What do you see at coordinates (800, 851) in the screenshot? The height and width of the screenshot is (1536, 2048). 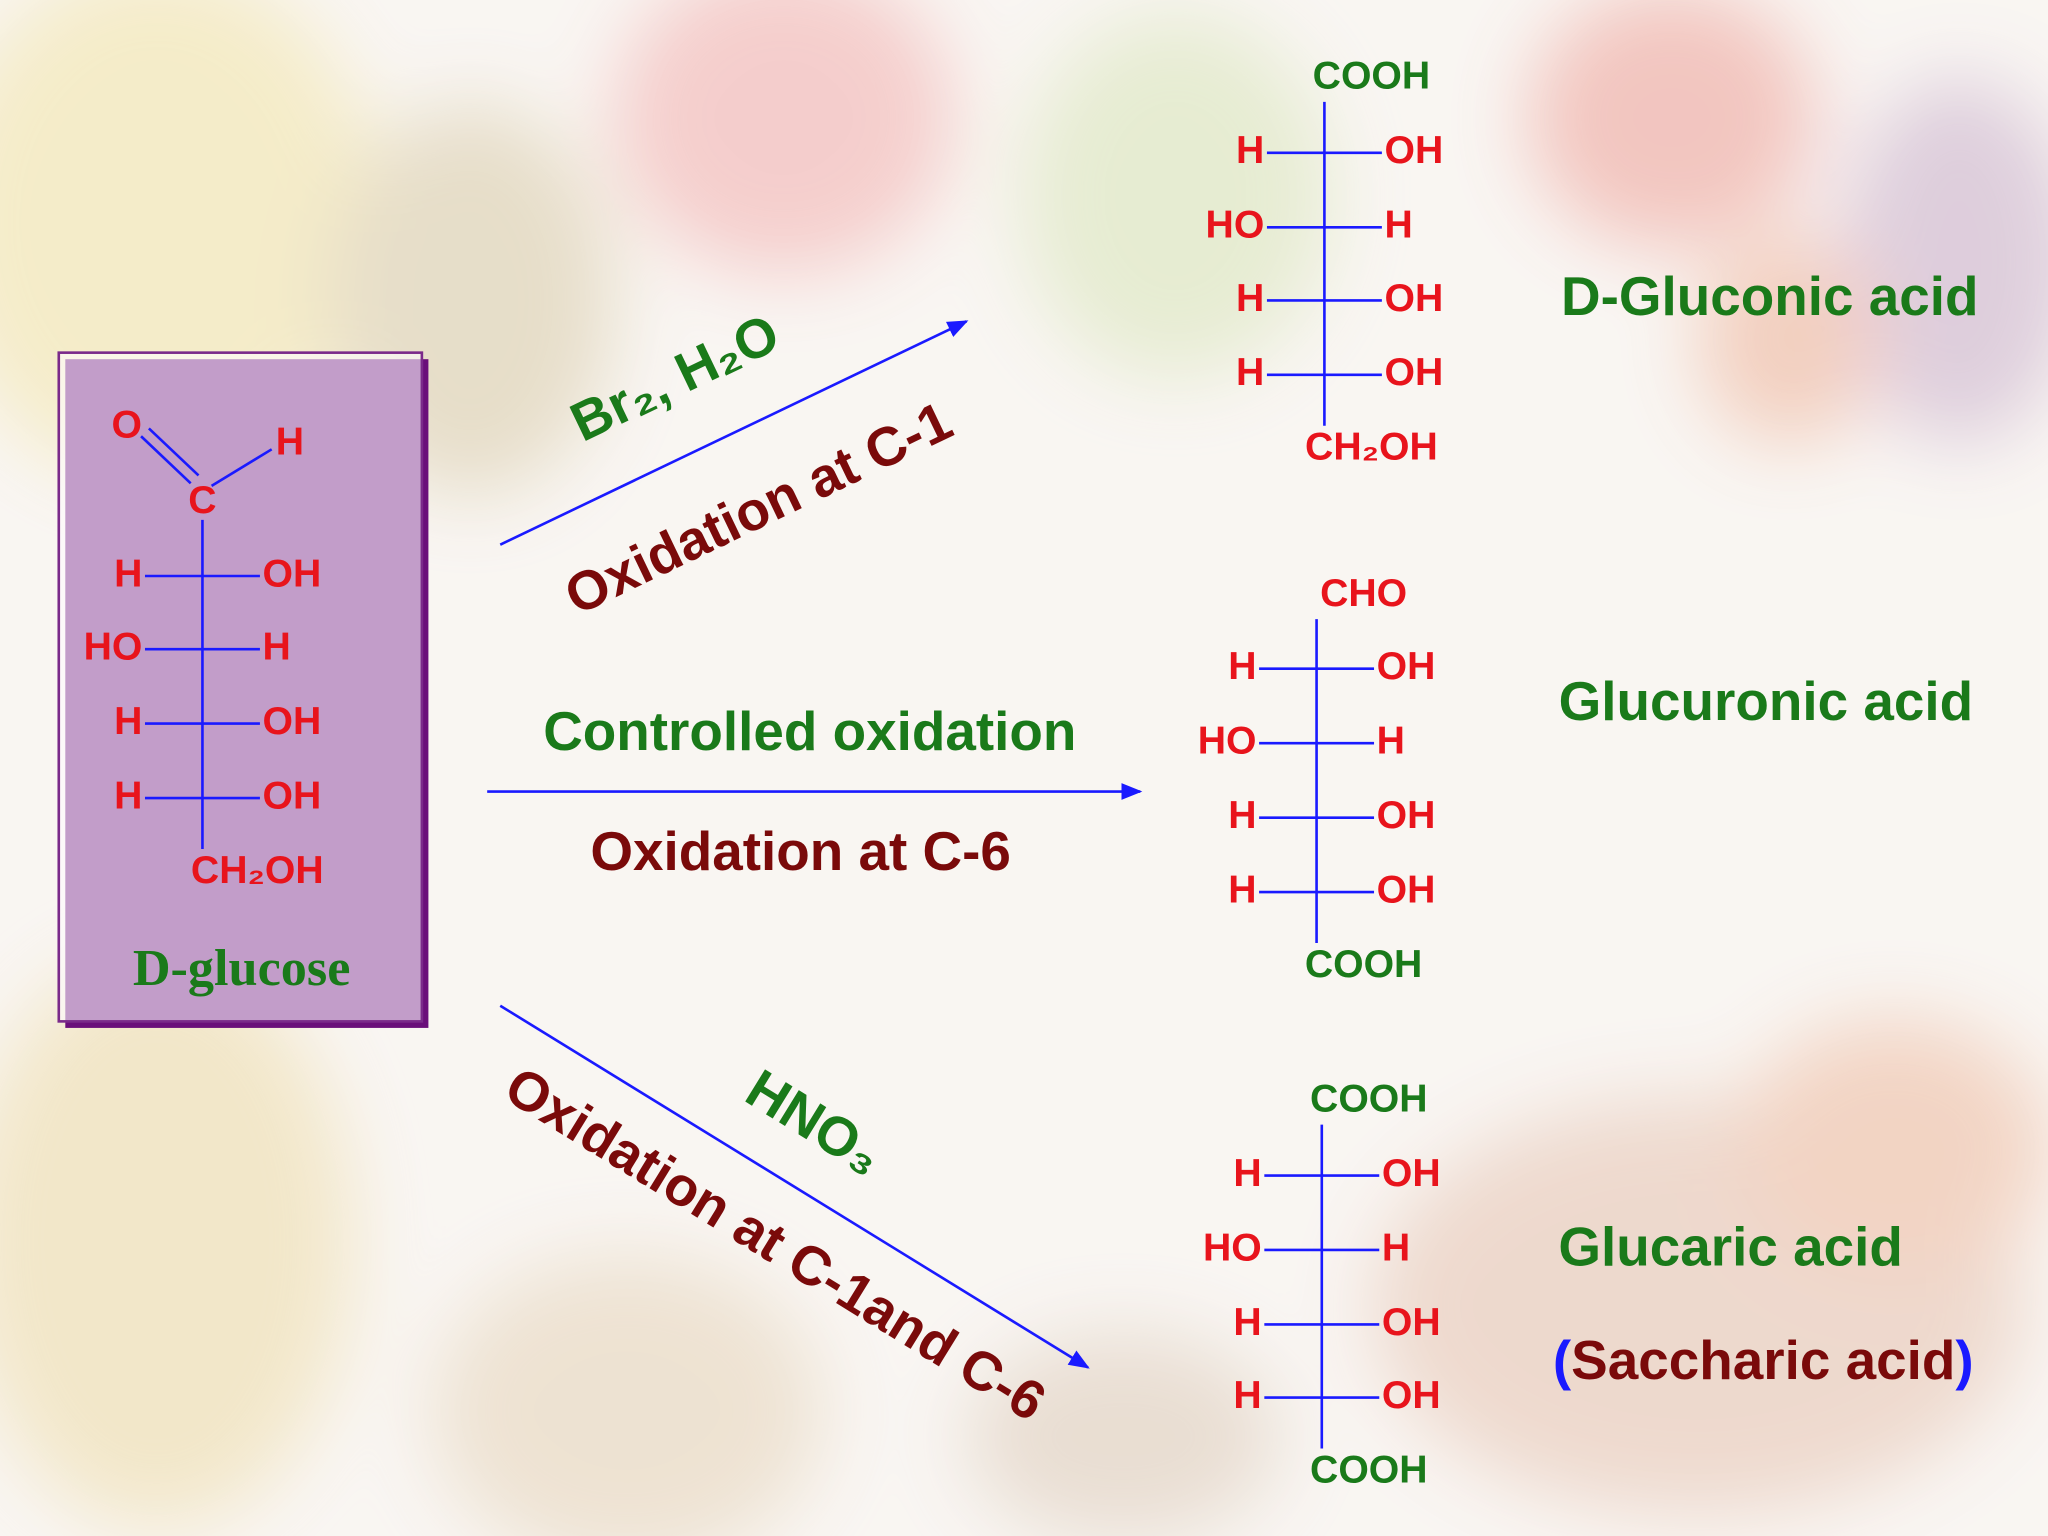 I see `reaction-note: Oxidation at C-6` at bounding box center [800, 851].